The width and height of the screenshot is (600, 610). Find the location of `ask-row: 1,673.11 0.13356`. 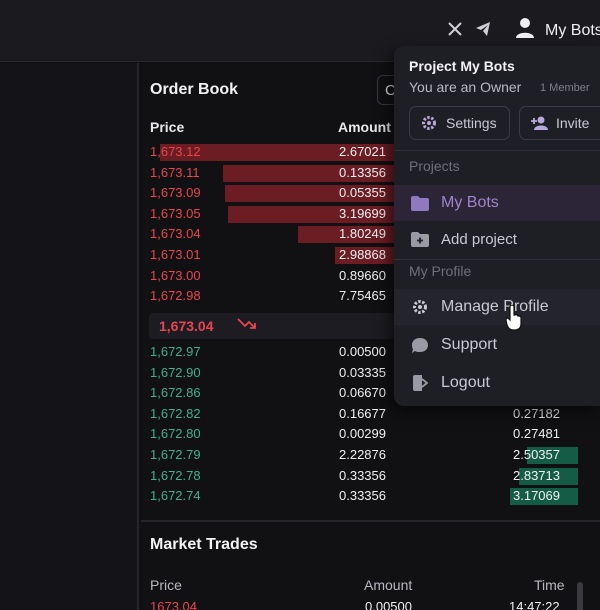

ask-row: 1,673.11 0.13356 is located at coordinates (370, 173).